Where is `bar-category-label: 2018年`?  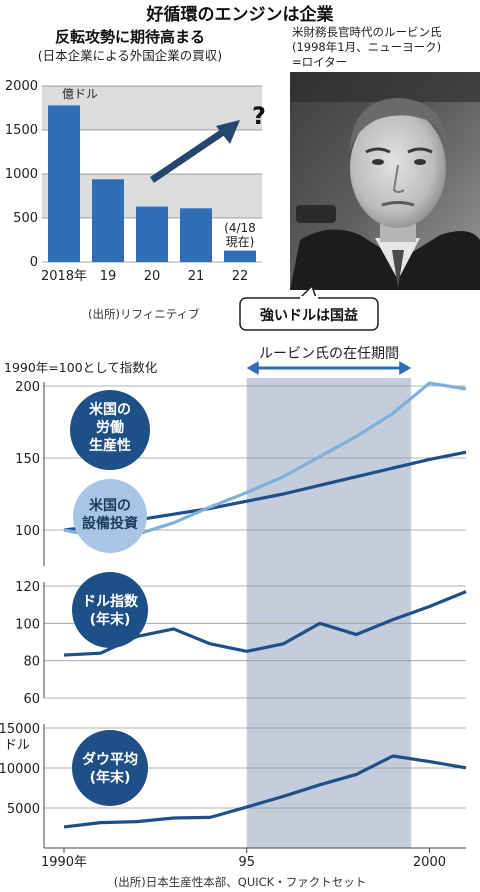 bar-category-label: 2018年 is located at coordinates (64, 276).